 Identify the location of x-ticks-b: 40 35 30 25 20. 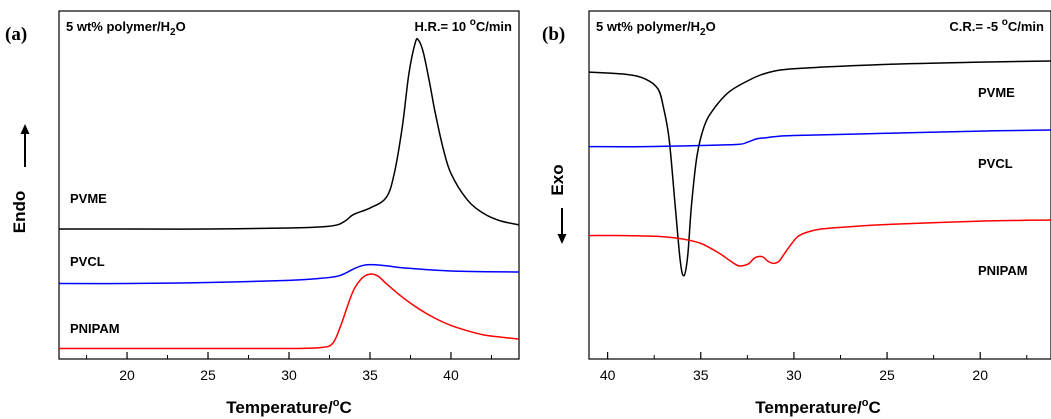
(814, 367).